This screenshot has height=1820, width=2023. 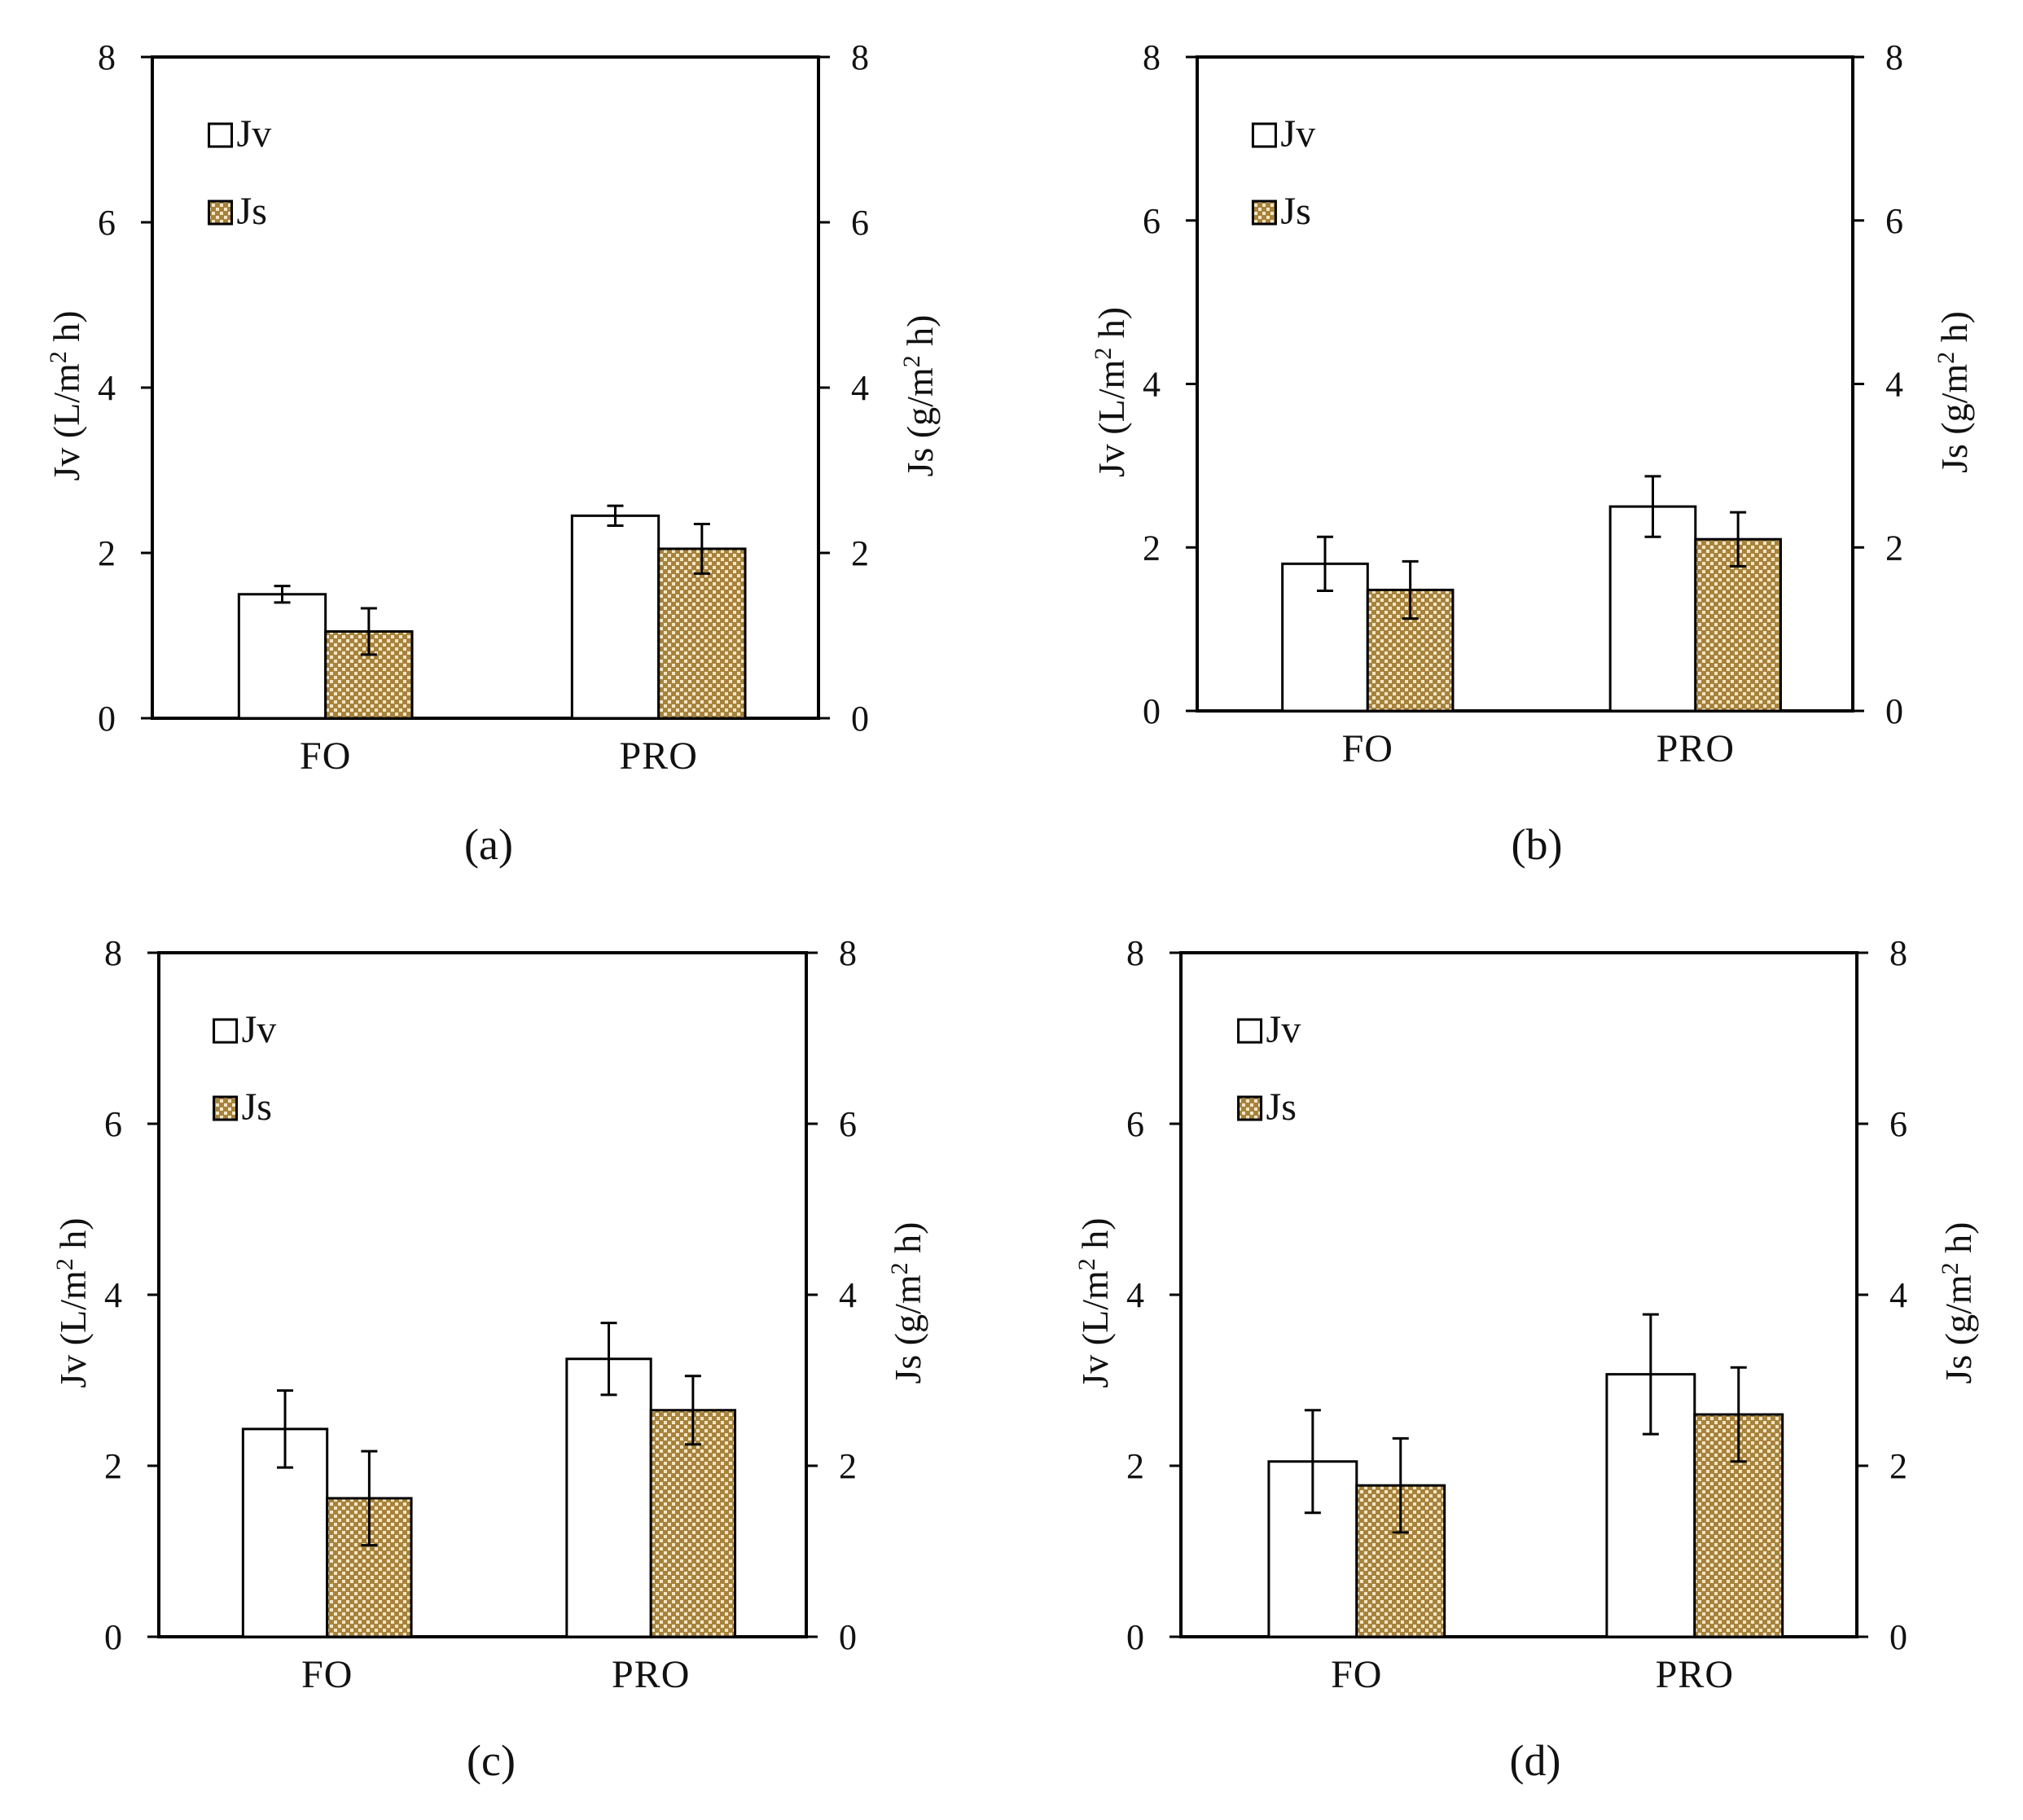 What do you see at coordinates (369, 1567) in the screenshot?
I see `bar-js-fo` at bounding box center [369, 1567].